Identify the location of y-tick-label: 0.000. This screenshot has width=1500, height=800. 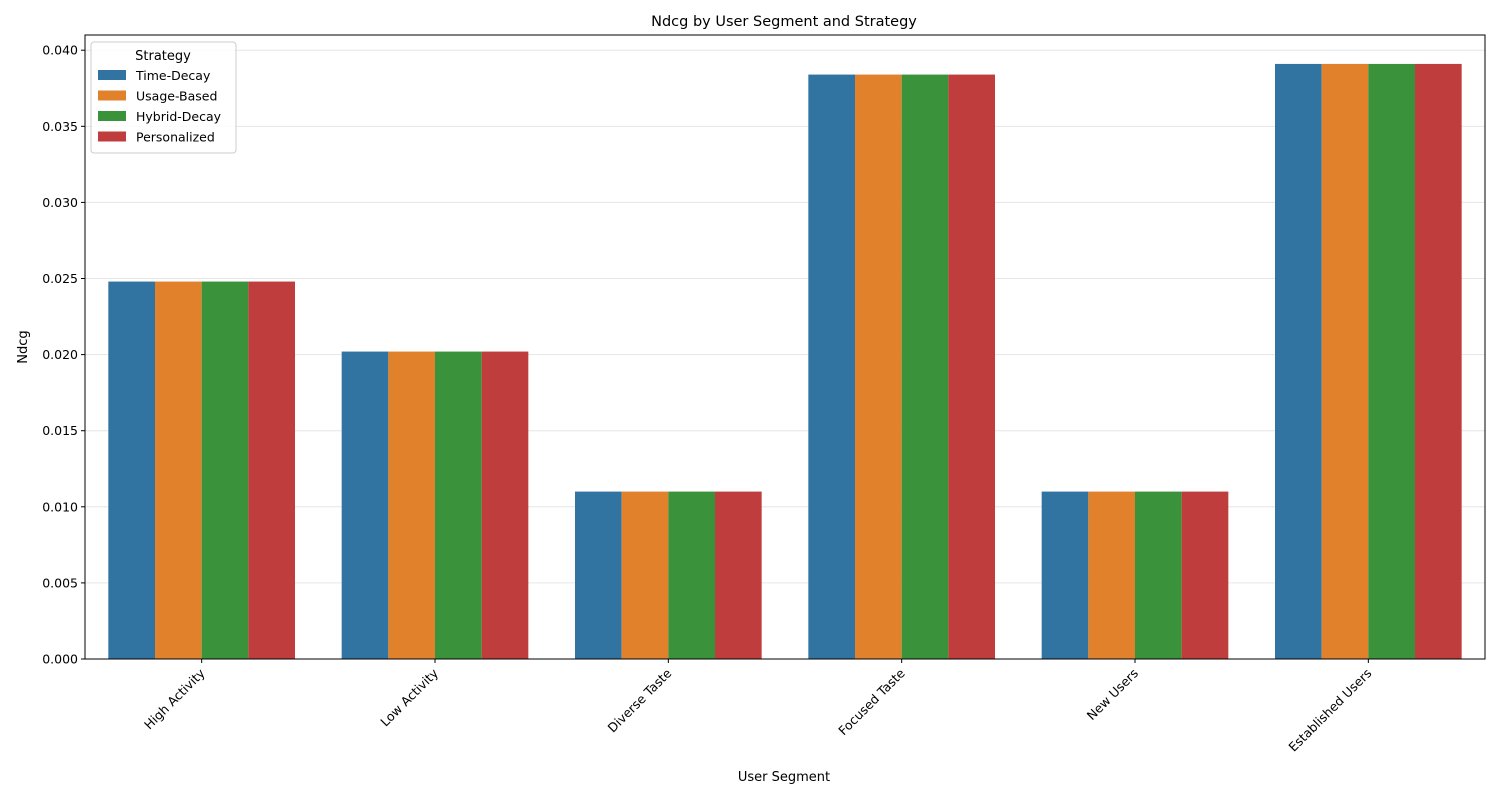
(60, 659).